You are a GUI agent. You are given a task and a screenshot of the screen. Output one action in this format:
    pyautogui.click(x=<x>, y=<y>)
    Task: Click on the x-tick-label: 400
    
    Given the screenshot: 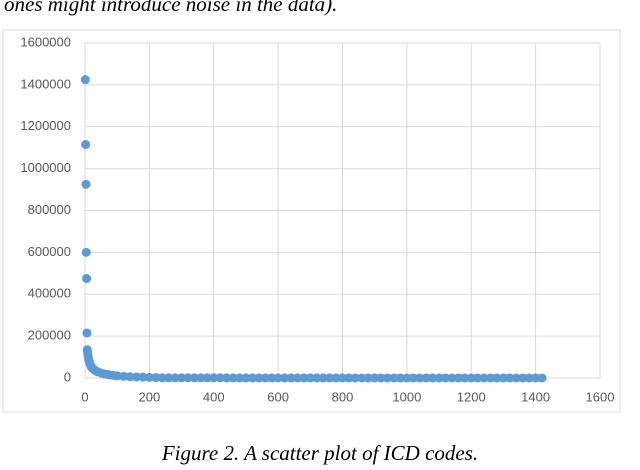 What is the action you would take?
    pyautogui.click(x=214, y=396)
    